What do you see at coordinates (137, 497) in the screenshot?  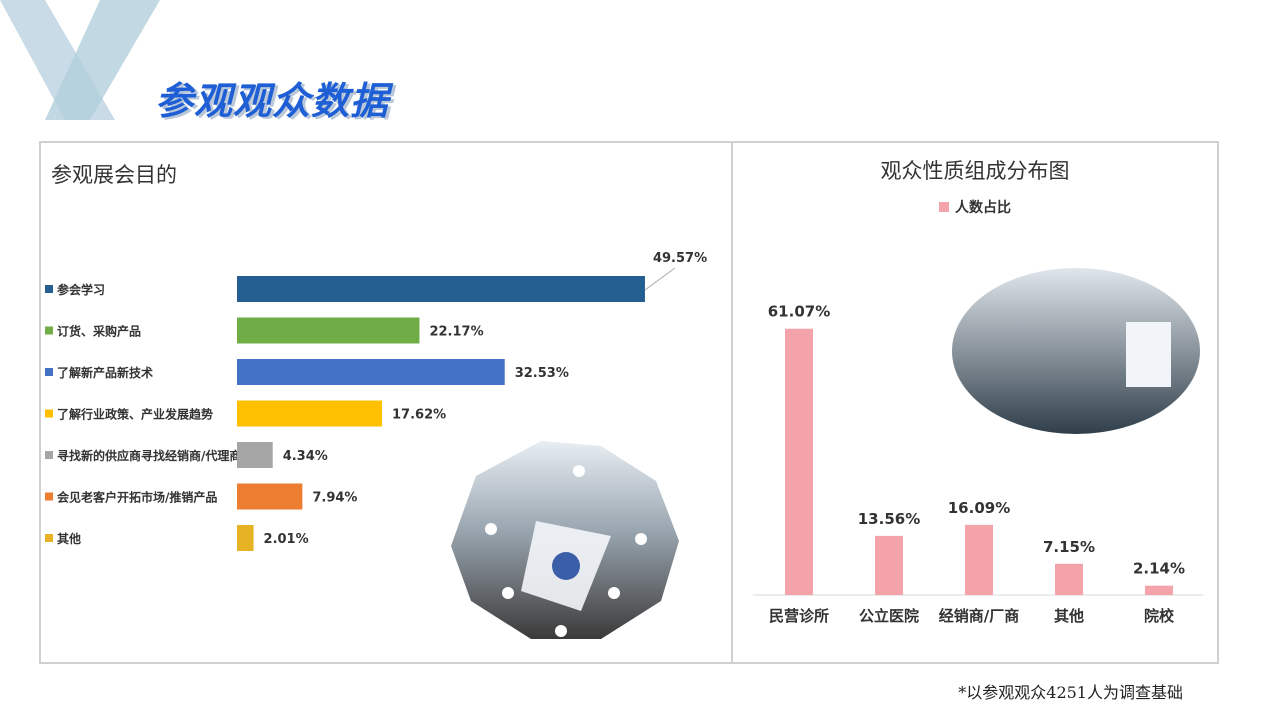 I see `category-label: 会见老客户开拓市场/推销产品` at bounding box center [137, 497].